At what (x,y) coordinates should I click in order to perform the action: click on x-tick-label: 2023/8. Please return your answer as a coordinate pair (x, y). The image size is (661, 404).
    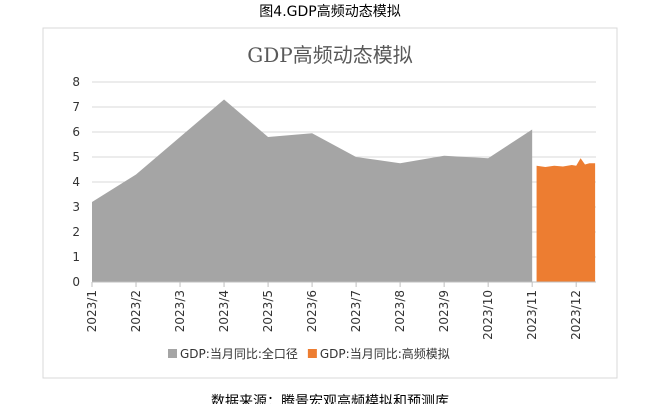
    Looking at the image, I should click on (400, 311).